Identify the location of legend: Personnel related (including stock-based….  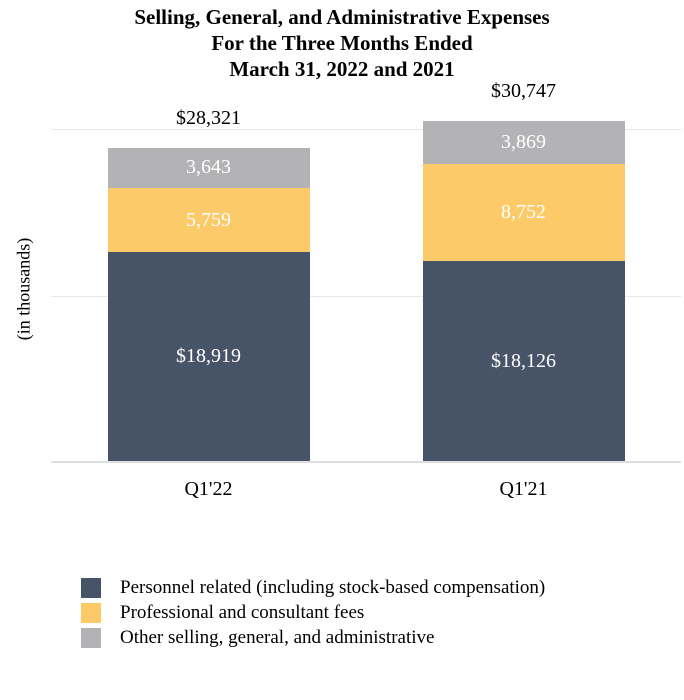
(313, 612).